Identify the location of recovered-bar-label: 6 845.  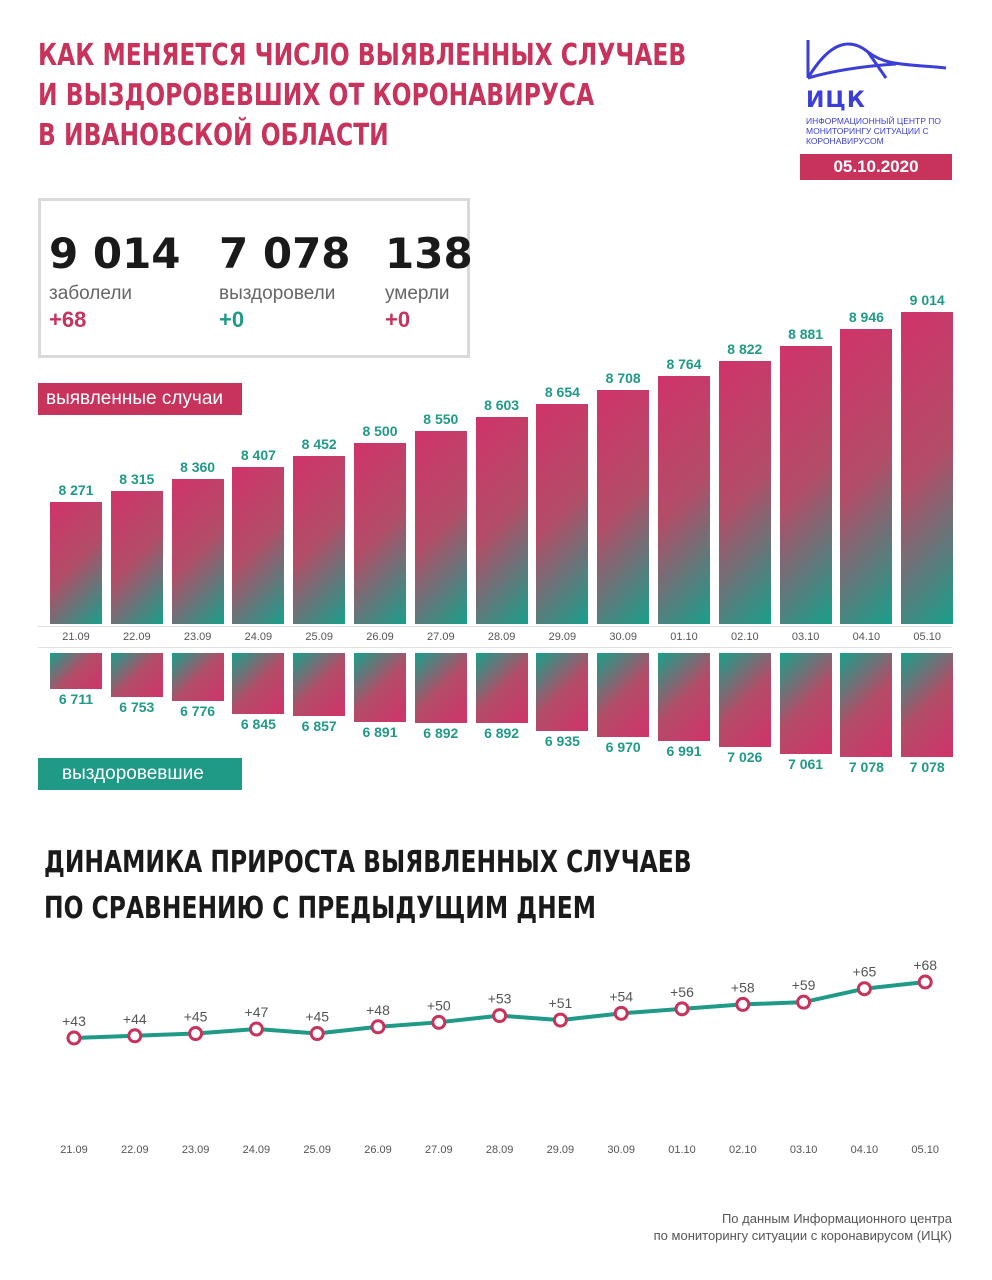
(258, 723).